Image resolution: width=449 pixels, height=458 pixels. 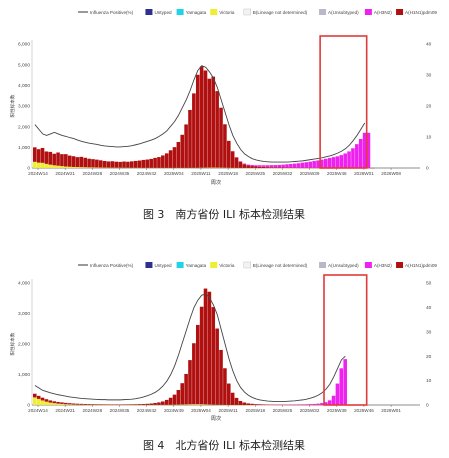 What do you see at coordinates (24, 345) in the screenshot?
I see `y-tick-label: 2,000` at bounding box center [24, 345].